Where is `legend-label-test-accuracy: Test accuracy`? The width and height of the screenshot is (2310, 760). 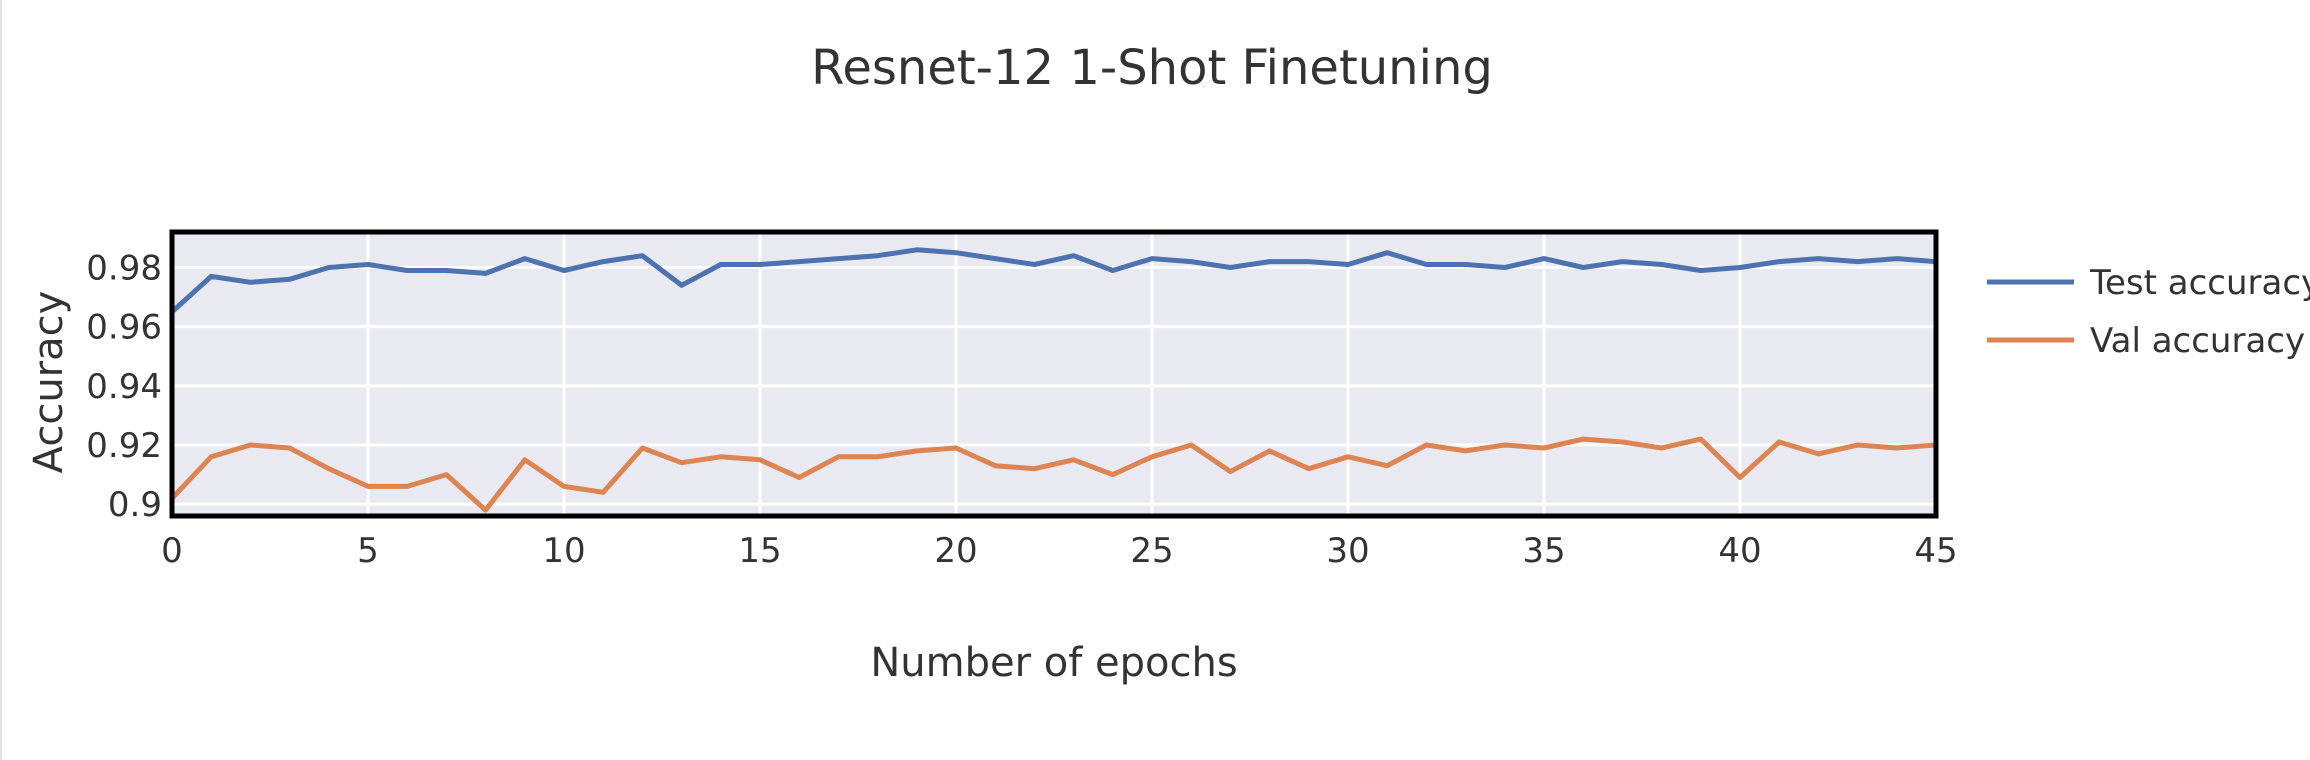
legend-label-test-accuracy: Test accuracy is located at coordinates (2199, 283).